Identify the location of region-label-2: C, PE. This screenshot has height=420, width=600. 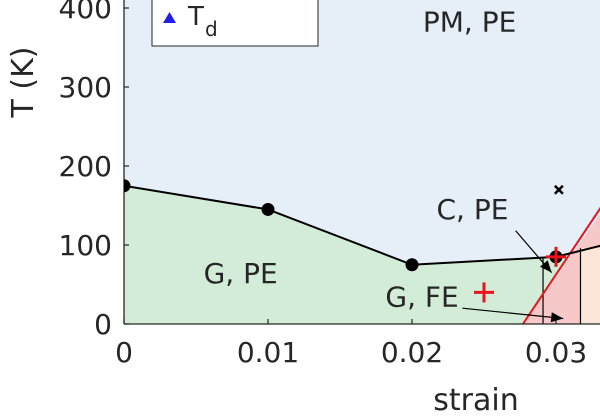
(473, 209).